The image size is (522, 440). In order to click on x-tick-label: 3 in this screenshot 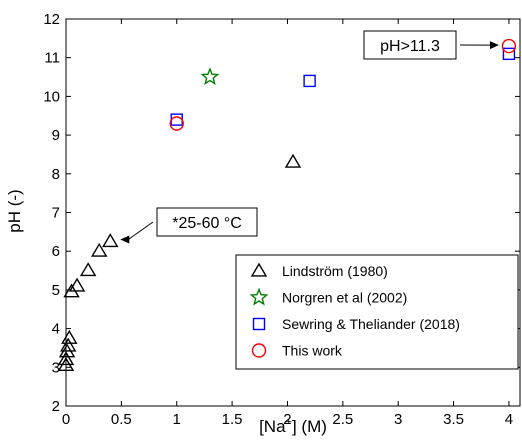, I will do `click(398, 419)`.